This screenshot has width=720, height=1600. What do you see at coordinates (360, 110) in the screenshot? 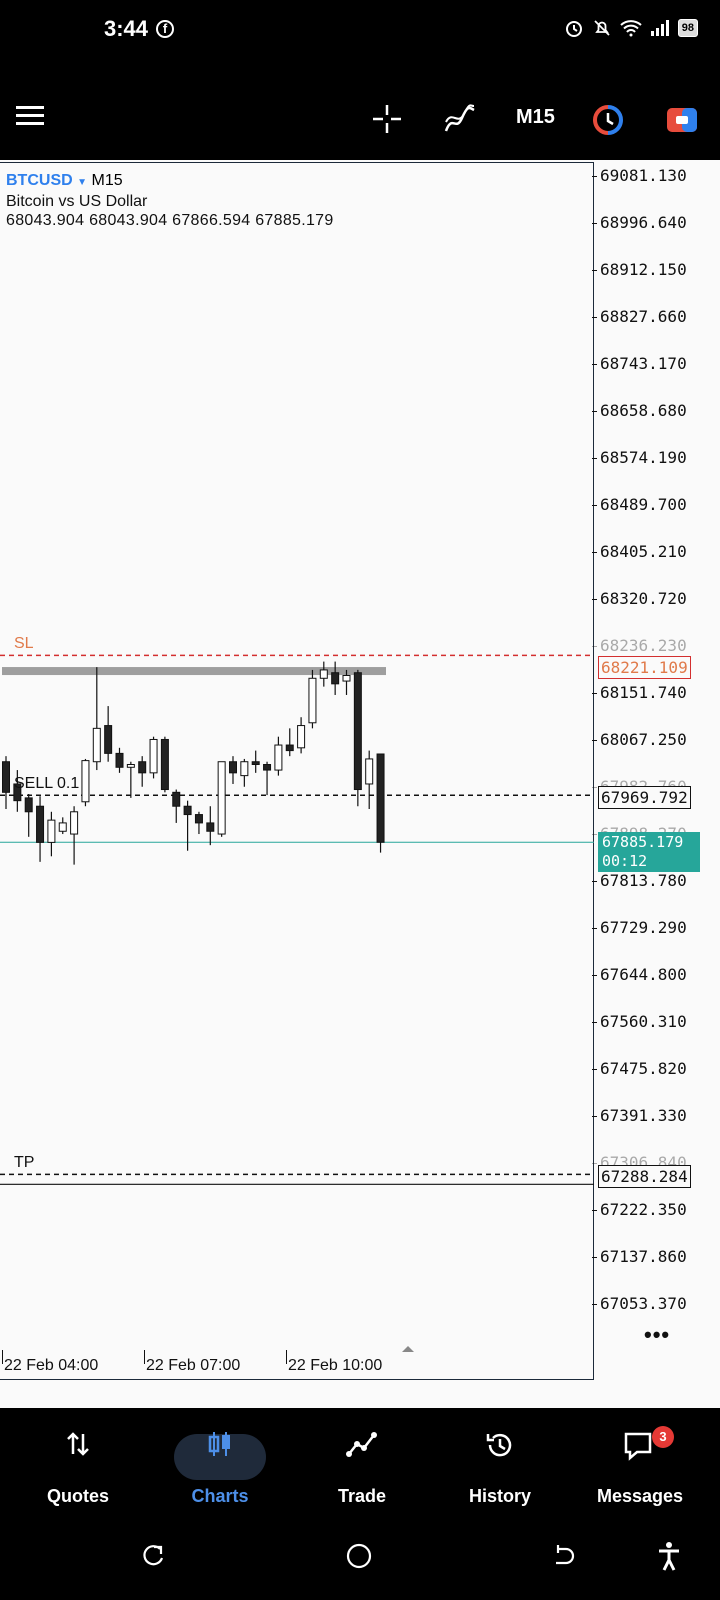
I see `chart-toolbar: M15` at bounding box center [360, 110].